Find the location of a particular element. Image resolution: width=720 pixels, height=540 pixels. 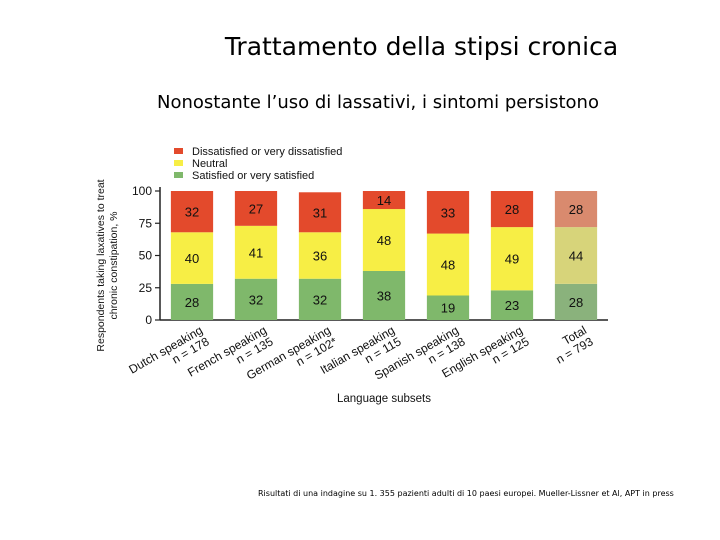

data-label: 41 is located at coordinates (256, 252).